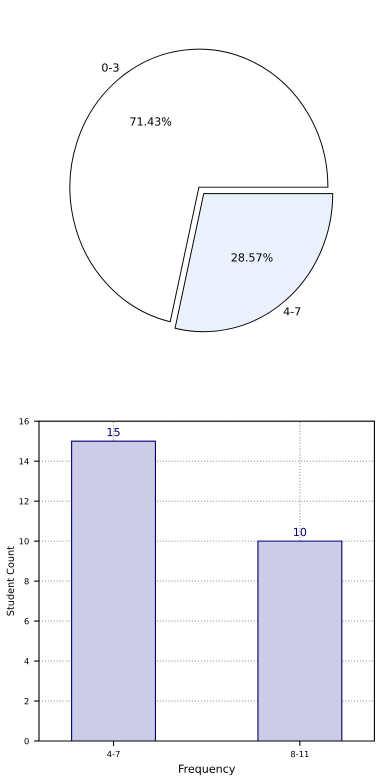 The width and height of the screenshot is (390, 780). Describe the element at coordinates (24, 501) in the screenshot. I see `y-tick-label: 12` at that location.